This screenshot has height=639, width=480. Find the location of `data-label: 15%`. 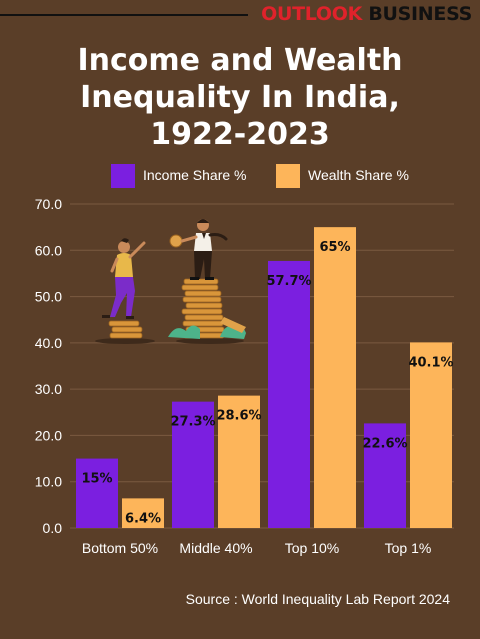

data-label: 15% is located at coordinates (96, 479).